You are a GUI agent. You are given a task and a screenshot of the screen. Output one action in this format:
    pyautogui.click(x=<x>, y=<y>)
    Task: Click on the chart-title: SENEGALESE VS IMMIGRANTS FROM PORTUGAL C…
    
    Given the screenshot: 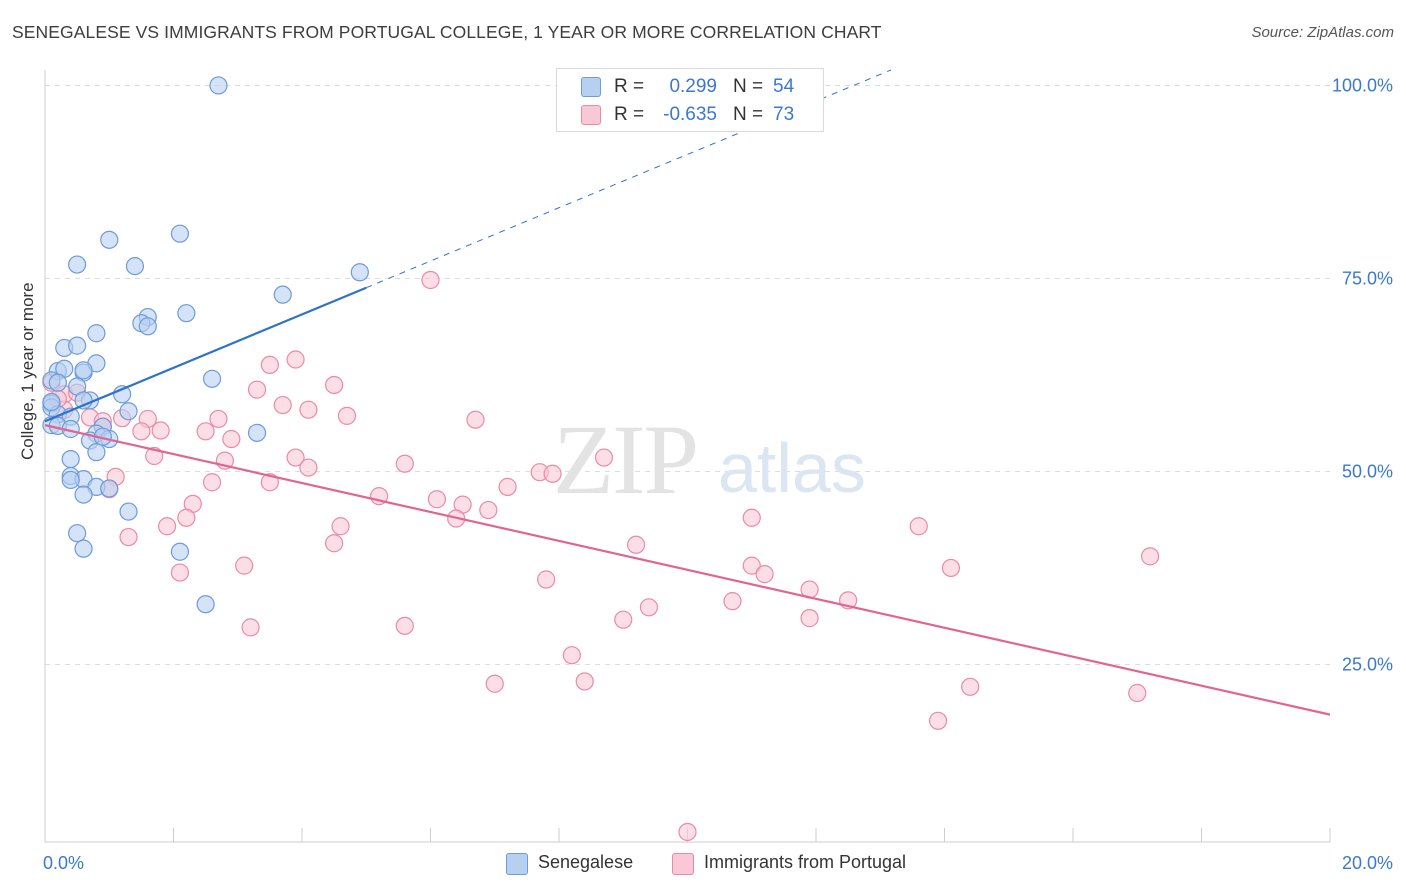 What is the action you would take?
    pyautogui.click(x=447, y=32)
    